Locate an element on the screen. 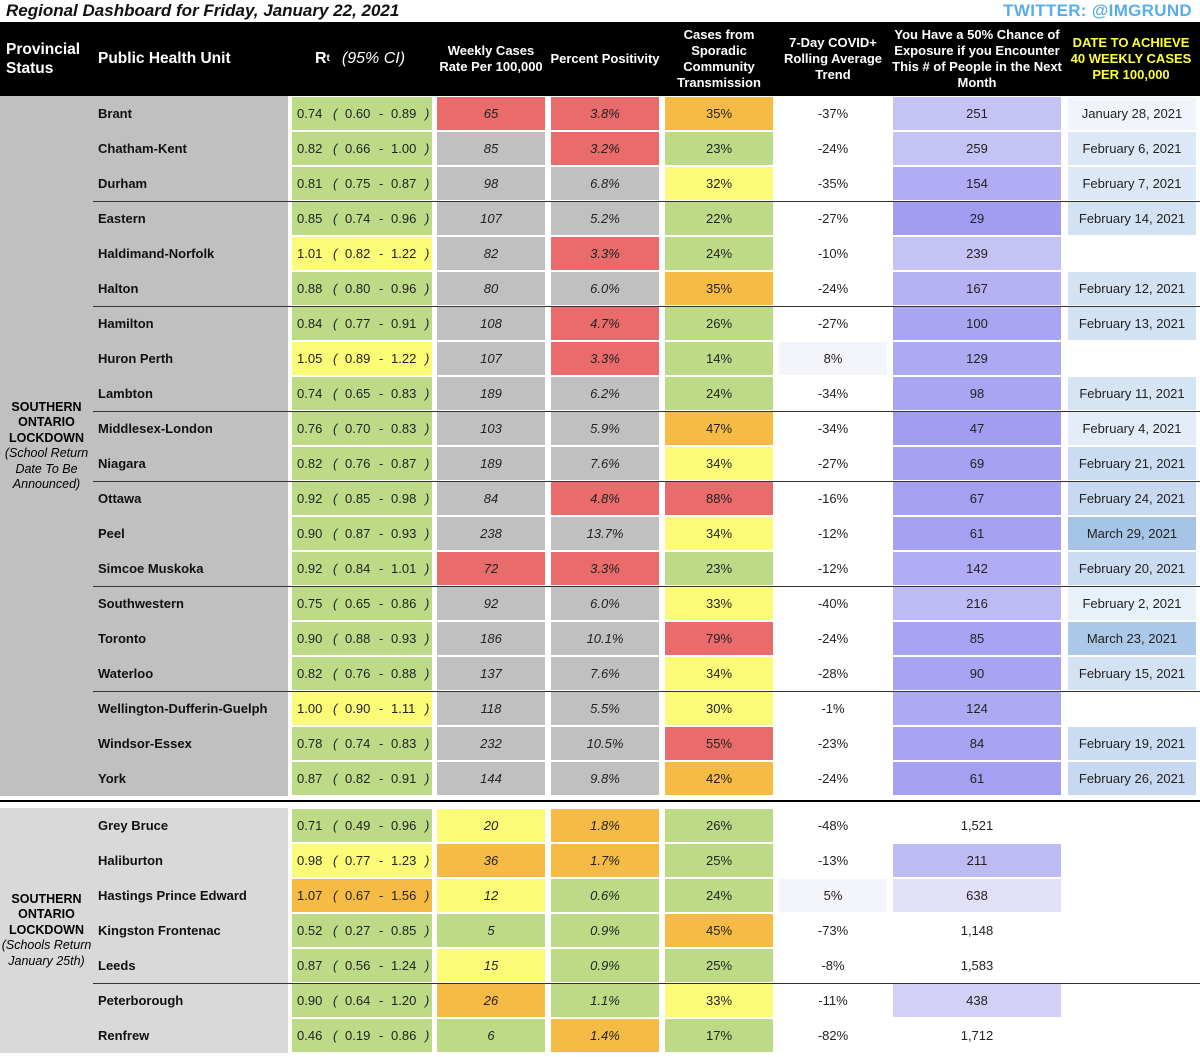  ci-low: 0.66 is located at coordinates (358, 148).